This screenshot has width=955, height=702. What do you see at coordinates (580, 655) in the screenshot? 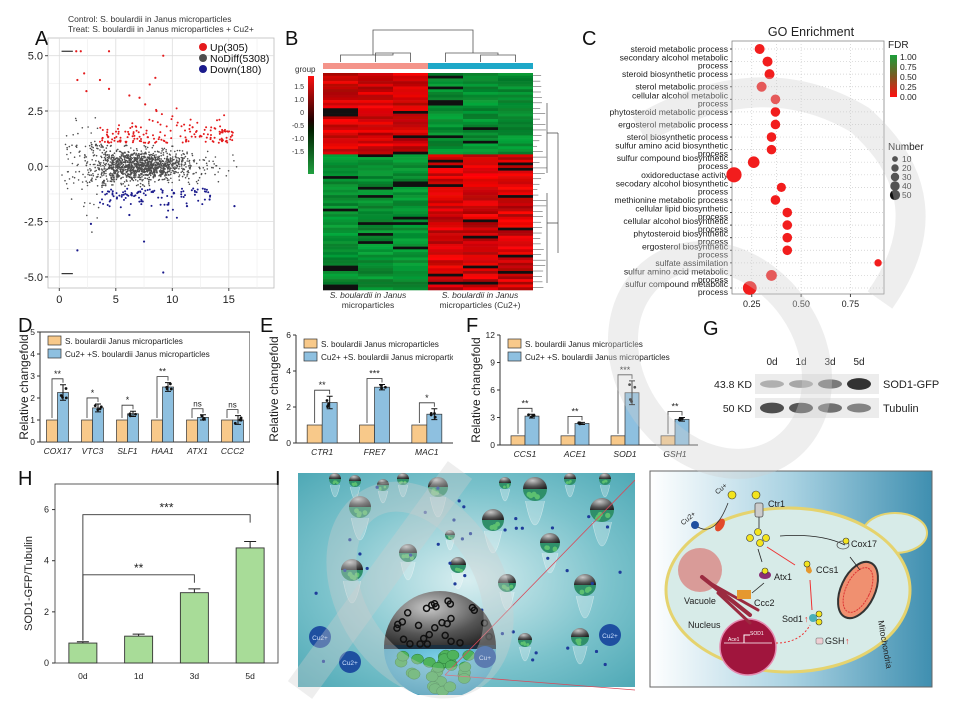
I see `particle-trail` at bounding box center [580, 655].